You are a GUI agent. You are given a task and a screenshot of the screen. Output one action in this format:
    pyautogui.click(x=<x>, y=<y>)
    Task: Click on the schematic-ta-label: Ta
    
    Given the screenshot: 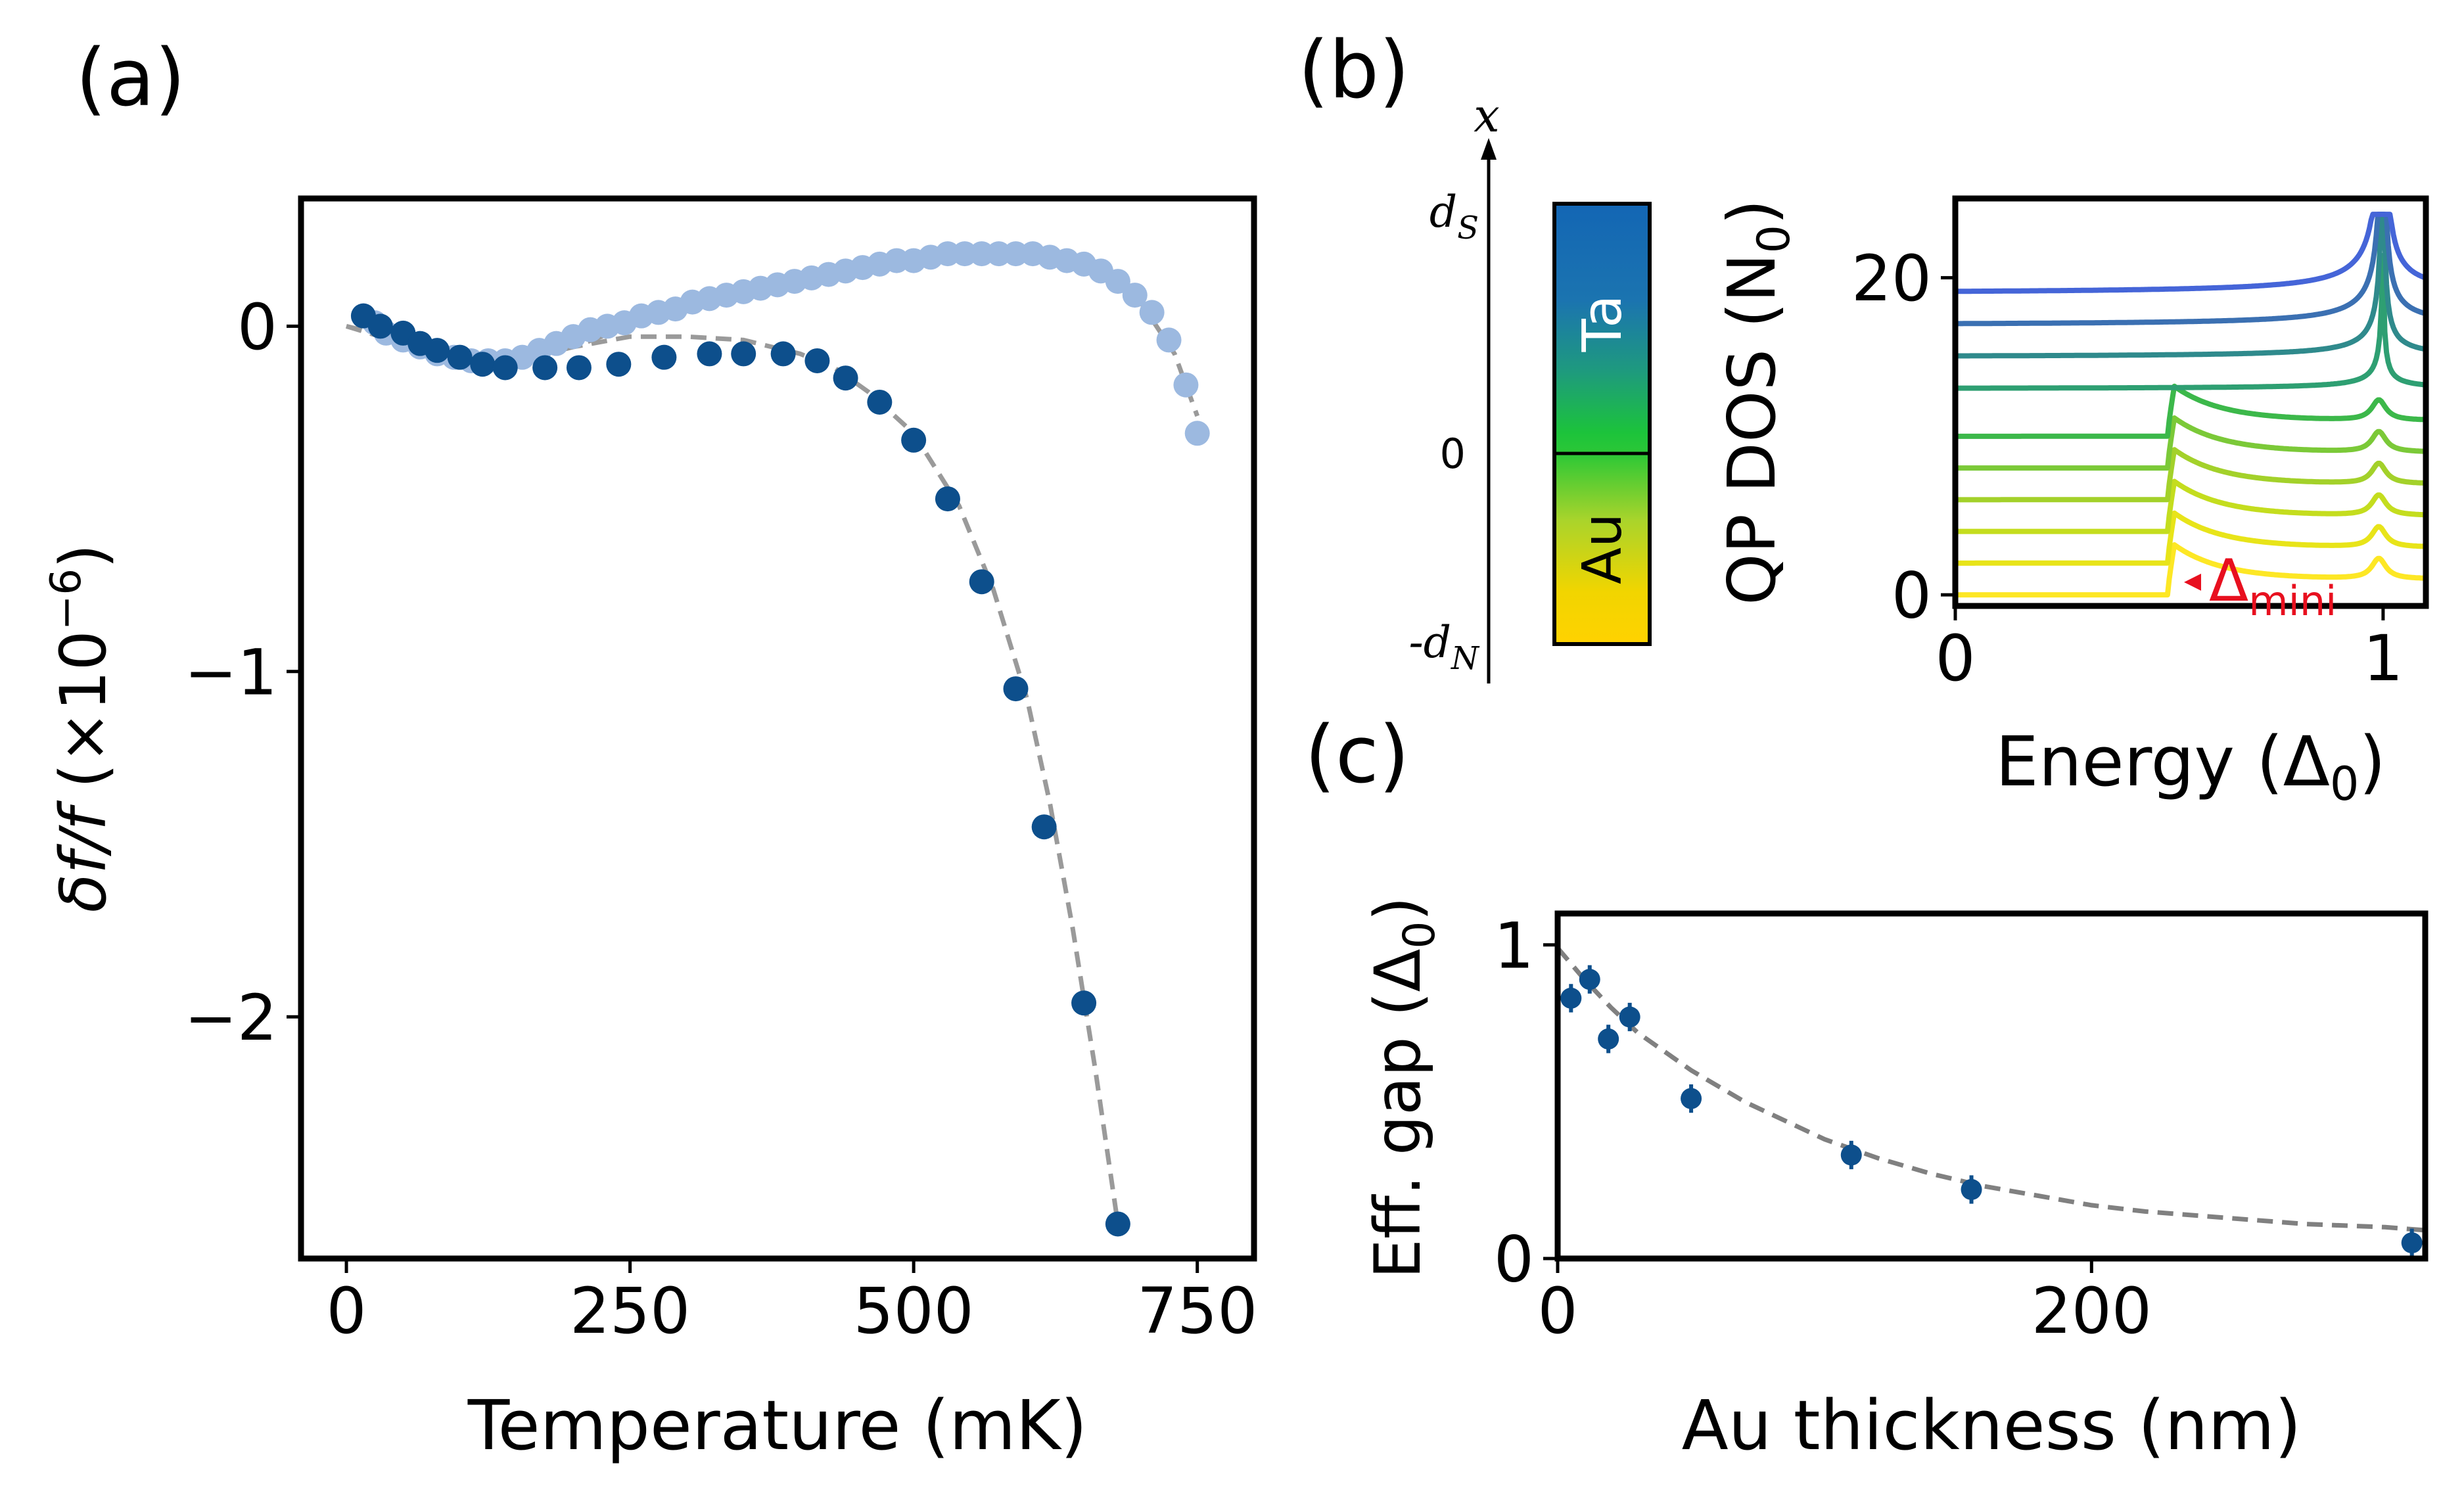 What is the action you would take?
    pyautogui.click(x=1602, y=324)
    